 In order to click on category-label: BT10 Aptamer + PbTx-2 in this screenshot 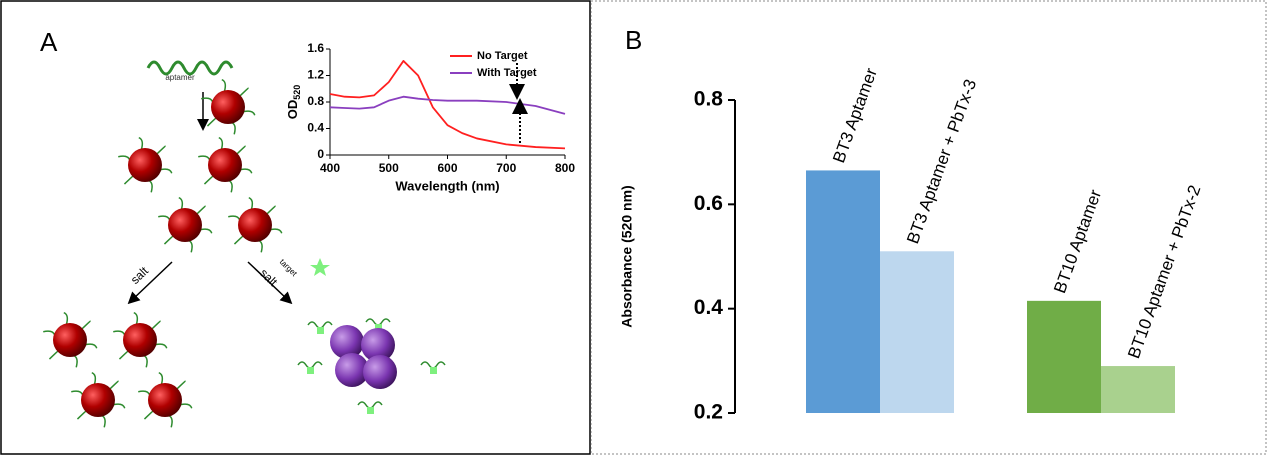, I will do `click(1164, 272)`.